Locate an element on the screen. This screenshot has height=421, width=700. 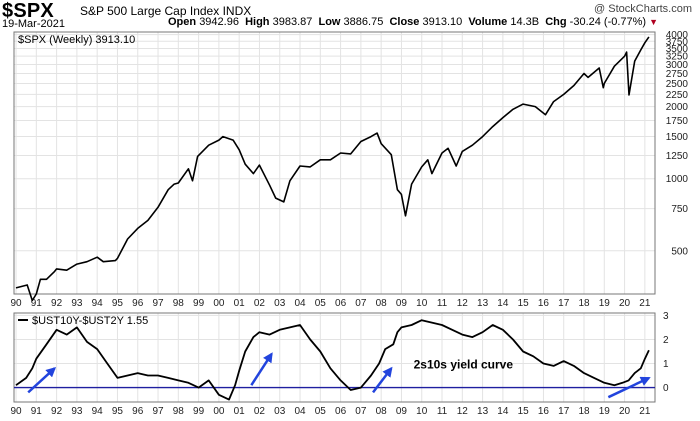
bottom-x-tick-label: 03 is located at coordinates (280, 411).